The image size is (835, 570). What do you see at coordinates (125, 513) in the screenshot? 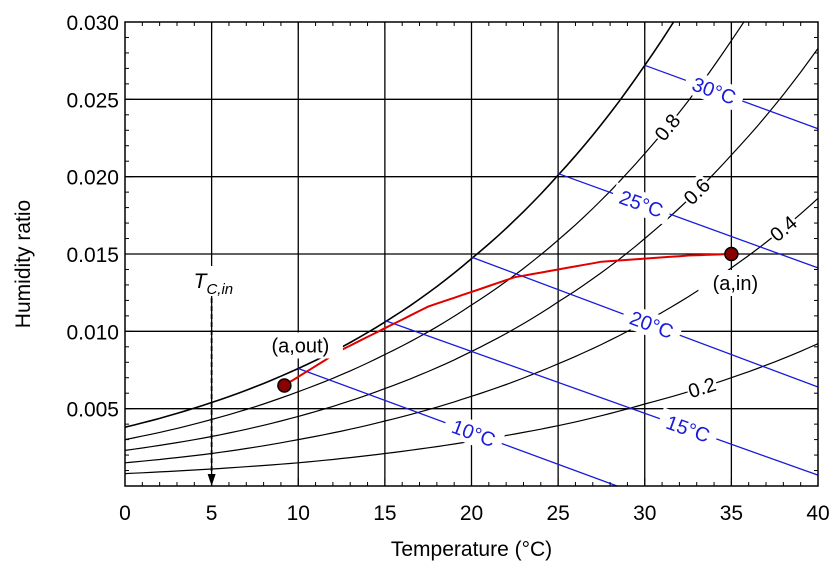
I see `x-tick-label: 0` at bounding box center [125, 513].